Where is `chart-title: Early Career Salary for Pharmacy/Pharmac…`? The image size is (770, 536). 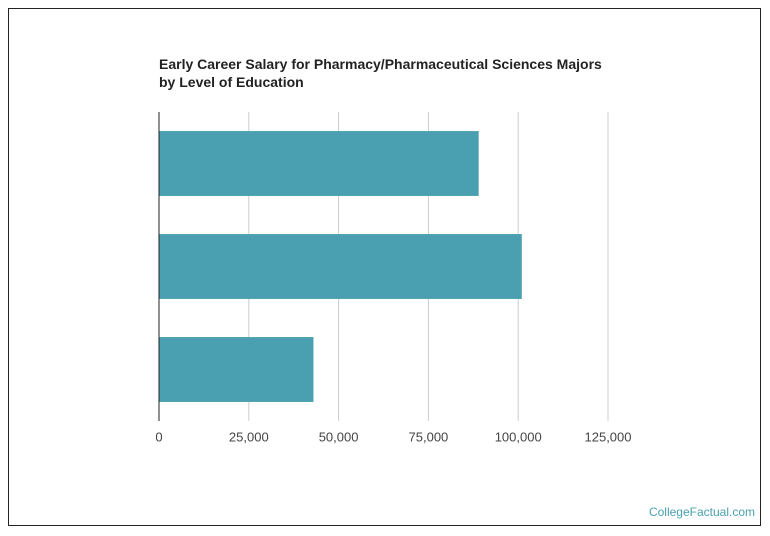 chart-title: Early Career Salary for Pharmacy/Pharmac… is located at coordinates (380, 73).